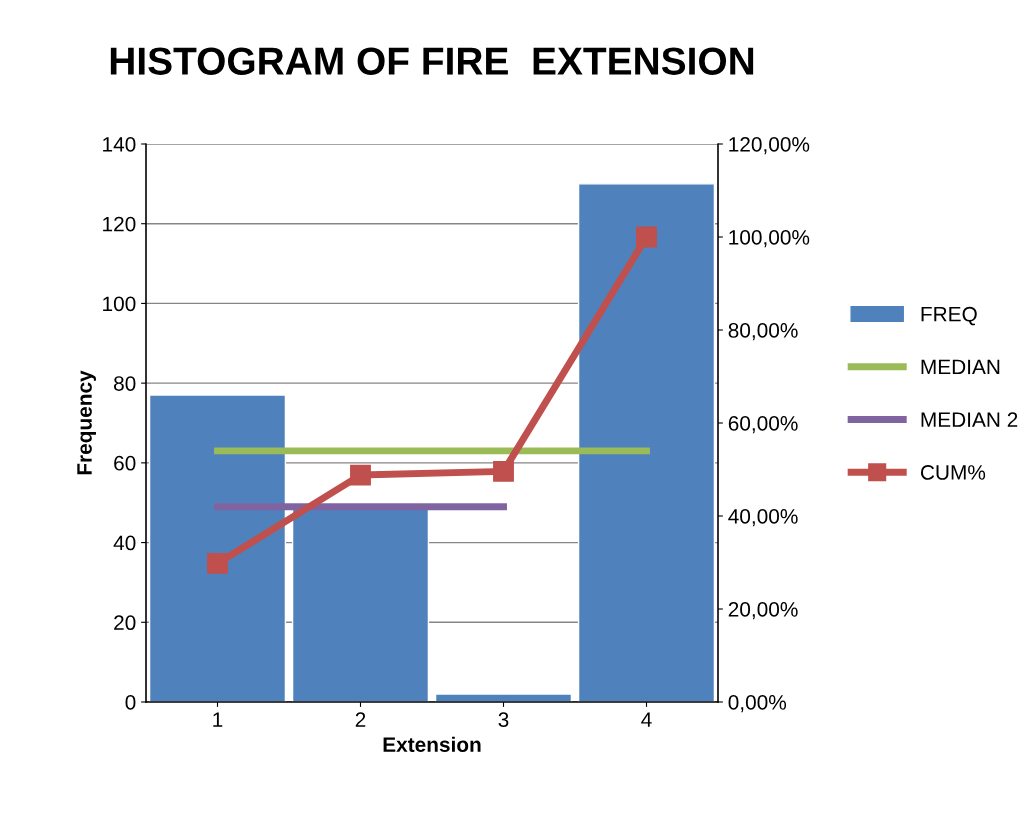 The height and width of the screenshot is (837, 1025). Describe the element at coordinates (125, 463) in the screenshot. I see `y-tick-label: 60` at that location.